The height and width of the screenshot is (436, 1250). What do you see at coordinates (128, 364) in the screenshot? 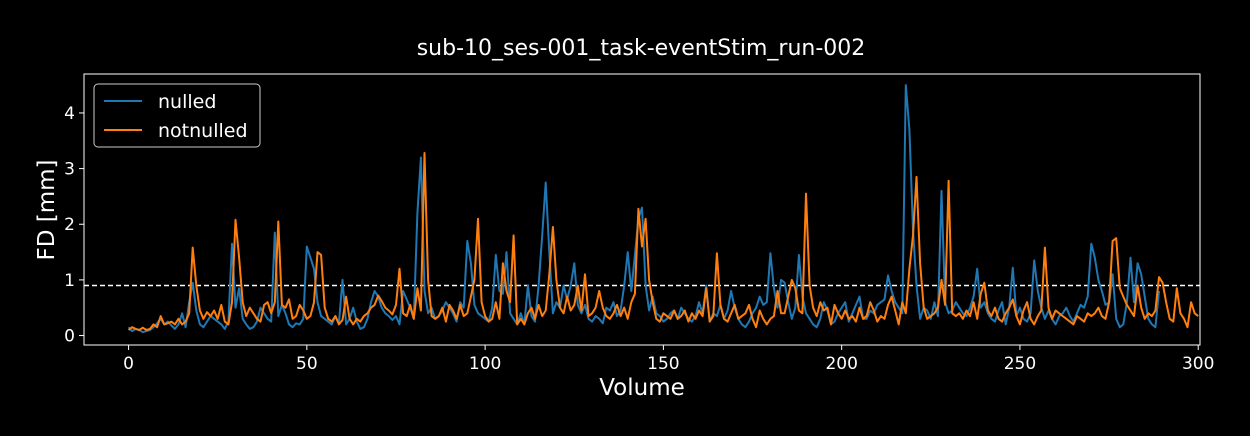
I see `x-tick-label: 0` at bounding box center [128, 364].